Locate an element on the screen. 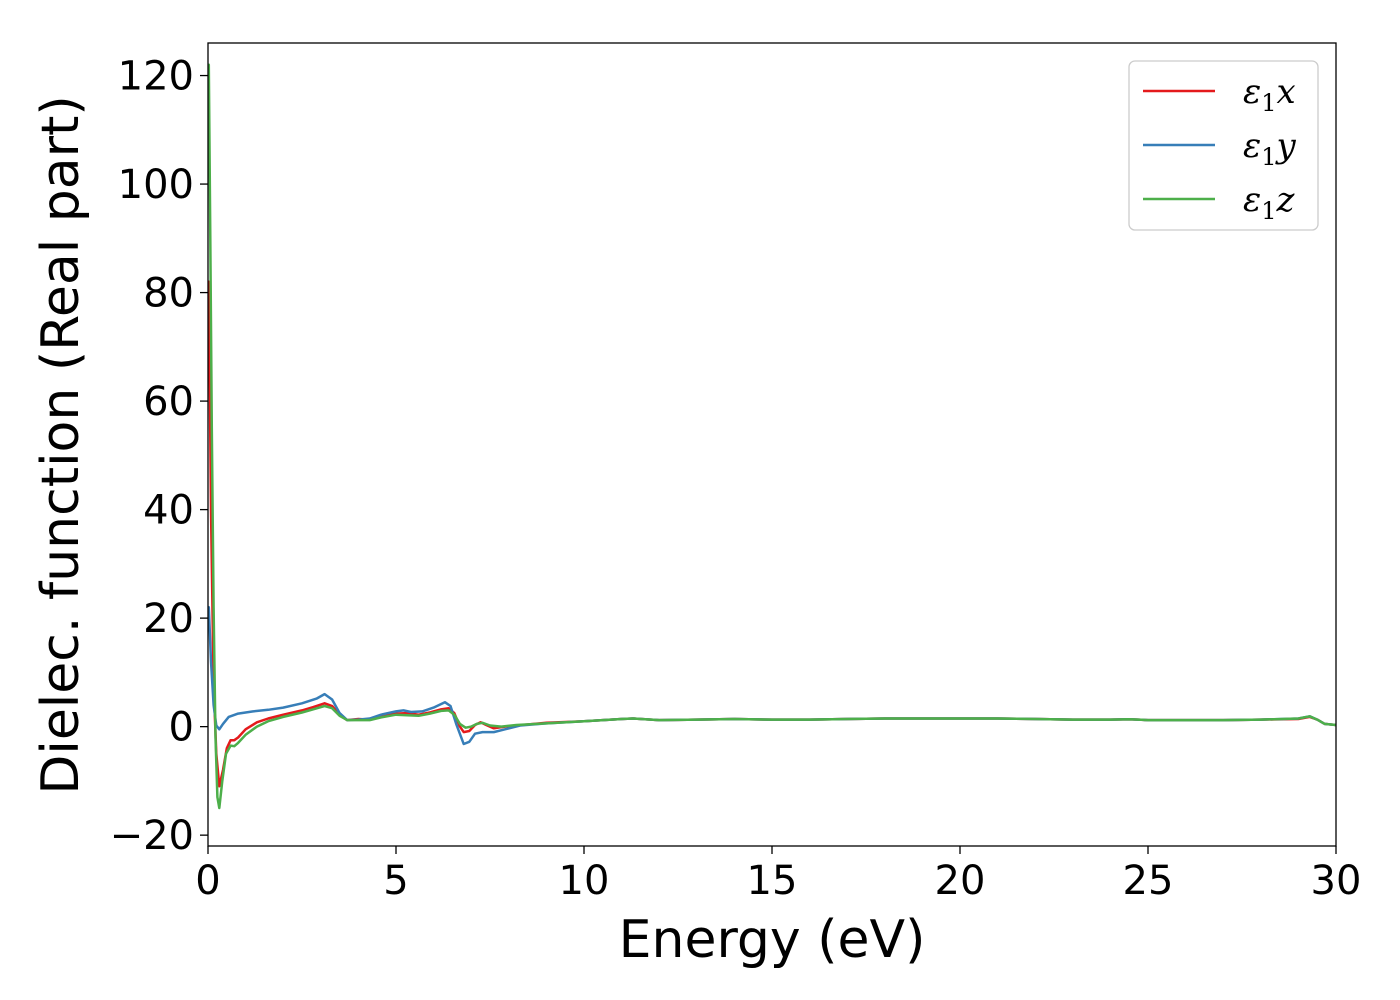 The image size is (1400, 1000). y-axis-label: Dielec. function (Real part) is located at coordinates (61, 444).